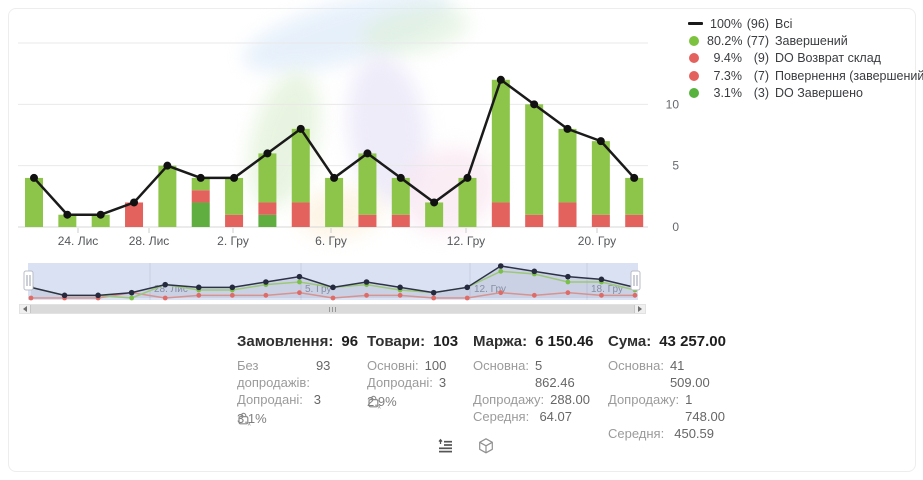 Image resolution: width=923 pixels, height=480 pixels. I want to click on package-button, so click(486, 446).